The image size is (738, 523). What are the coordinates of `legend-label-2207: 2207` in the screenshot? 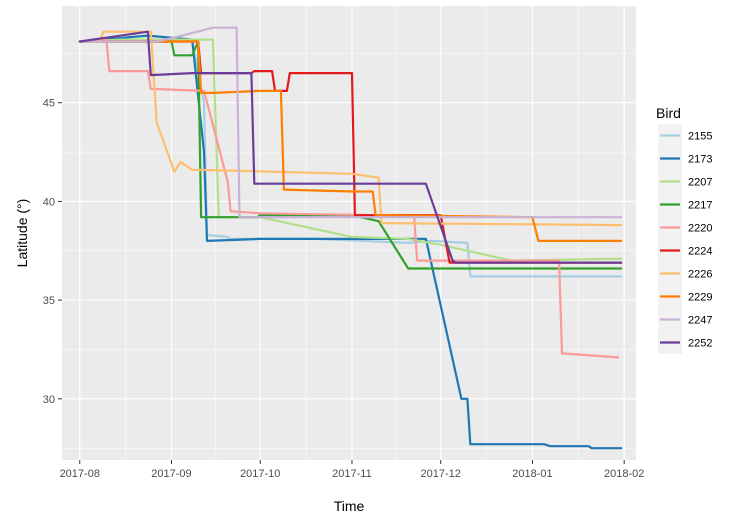 It's located at (700, 183).